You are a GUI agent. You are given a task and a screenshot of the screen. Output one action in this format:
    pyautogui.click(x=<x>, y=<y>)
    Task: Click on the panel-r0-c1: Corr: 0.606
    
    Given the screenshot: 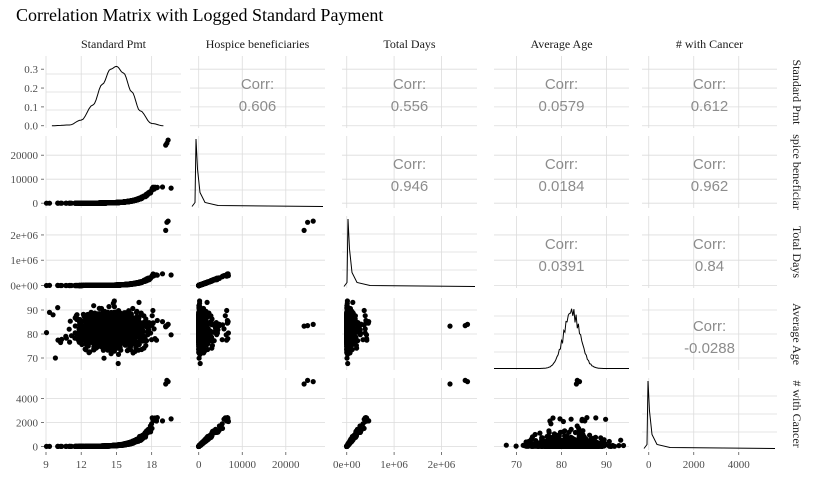 What is the action you would take?
    pyautogui.click(x=257, y=92)
    